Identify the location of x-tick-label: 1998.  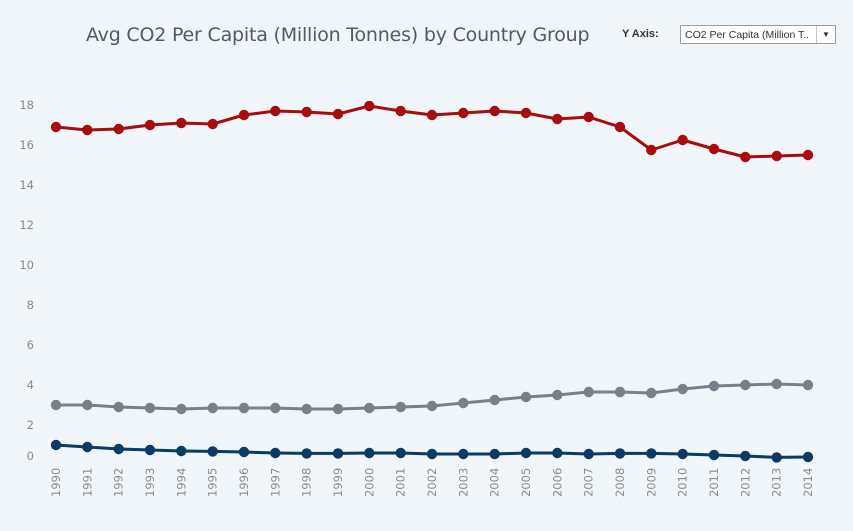
(307, 482).